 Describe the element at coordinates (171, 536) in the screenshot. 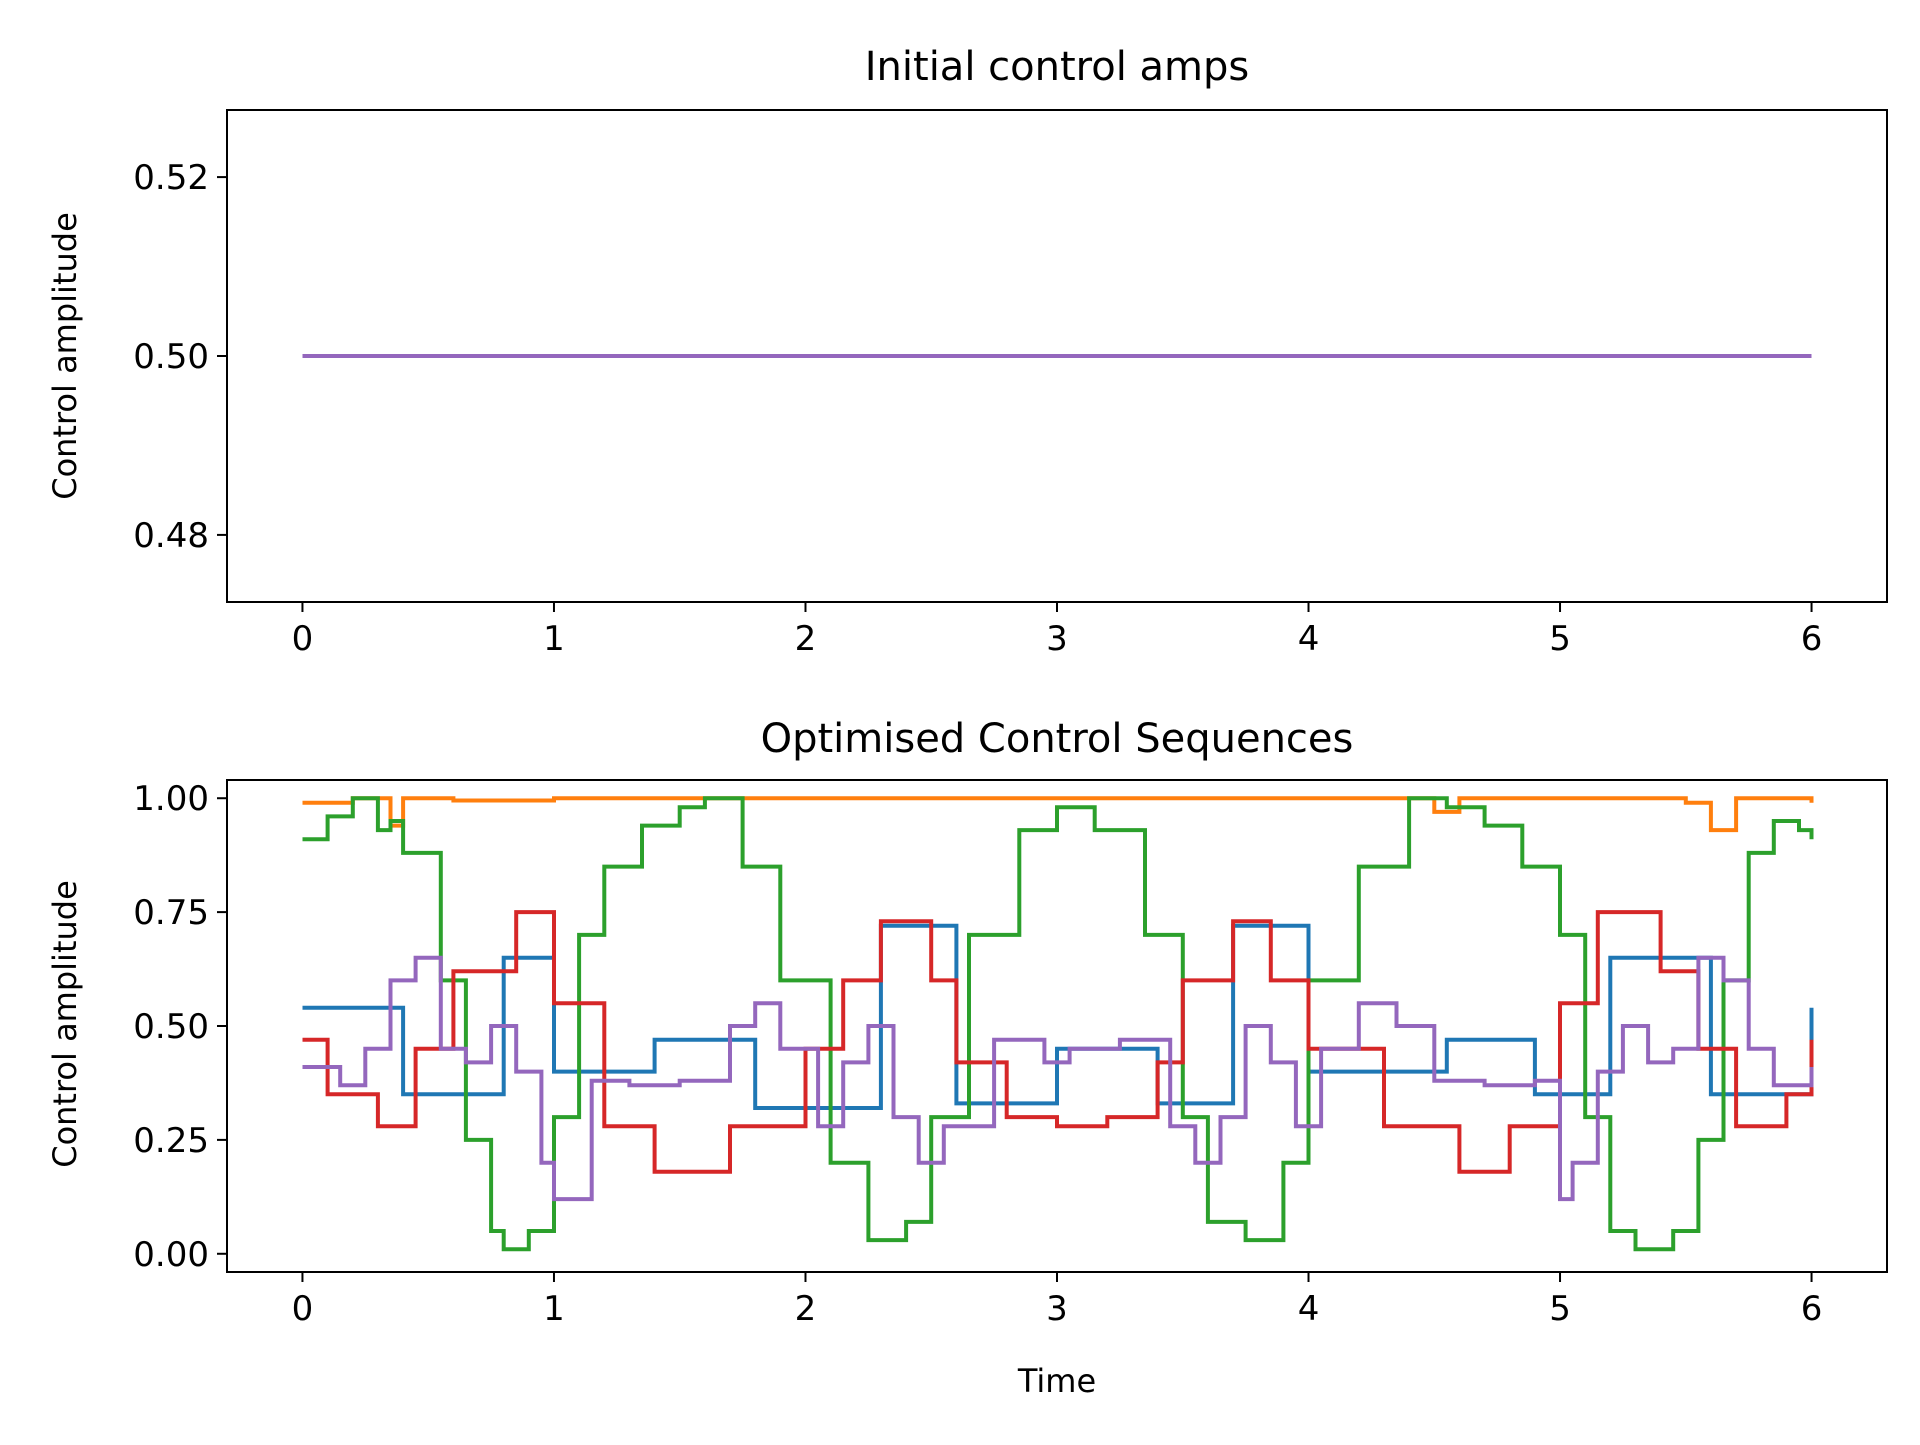

I see `y-tick-label: 0.48` at that location.